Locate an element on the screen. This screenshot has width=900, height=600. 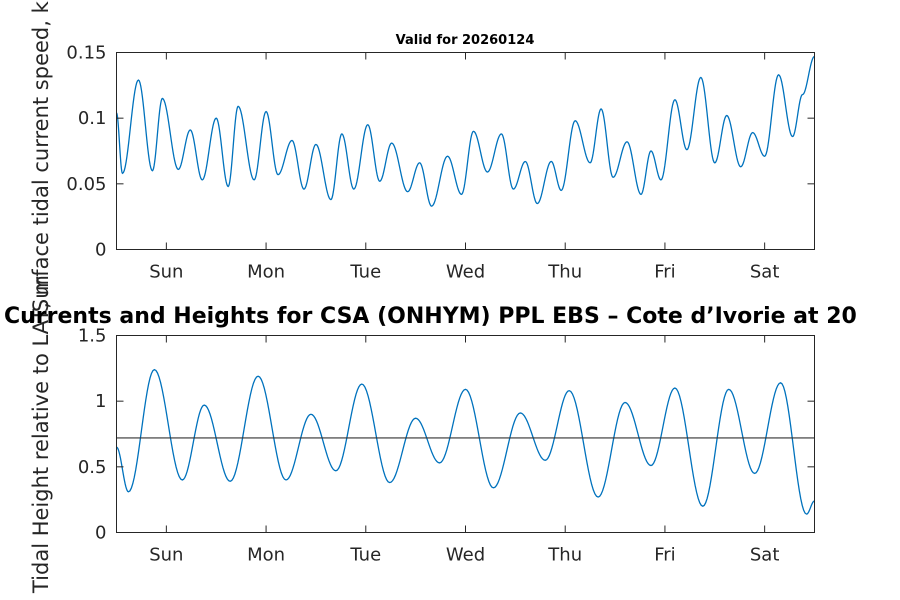
chart-1-title: Valid for 20260124 is located at coordinates (465, 40).